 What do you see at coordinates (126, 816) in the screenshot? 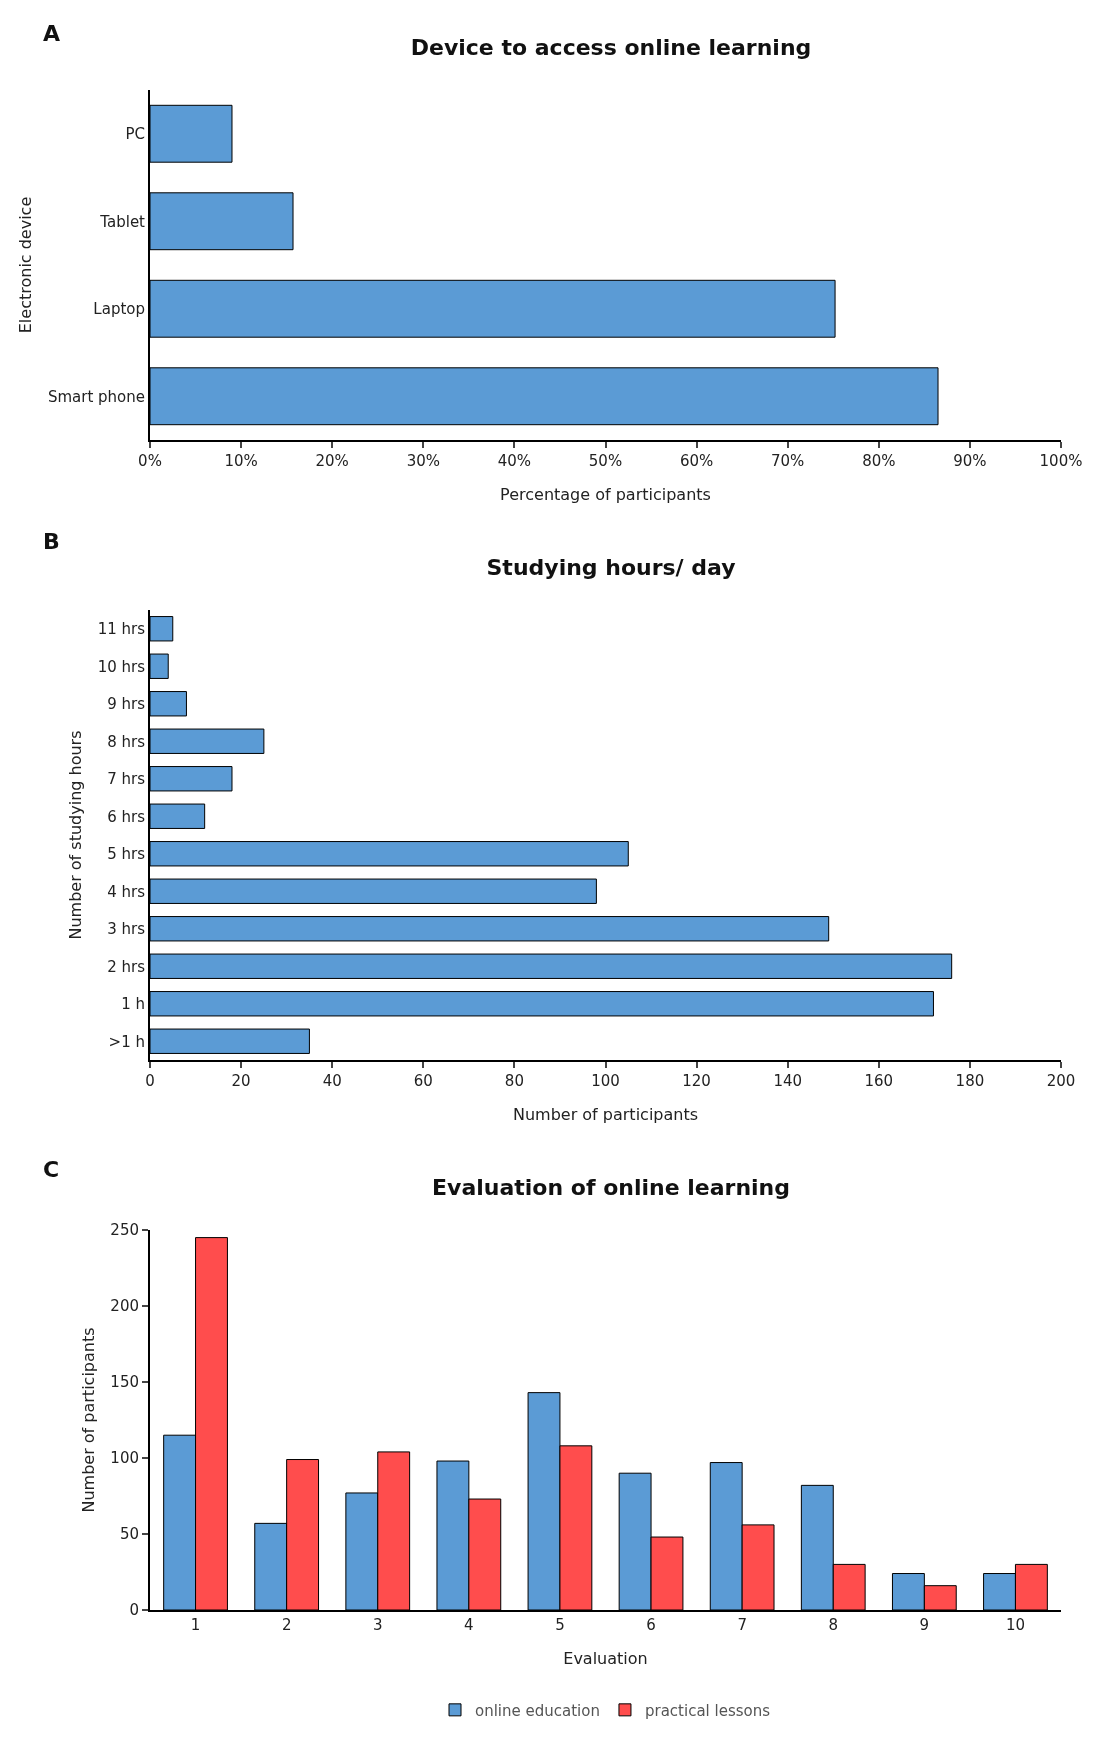
I see `y-tick-label: 6 hrs` at bounding box center [126, 816].